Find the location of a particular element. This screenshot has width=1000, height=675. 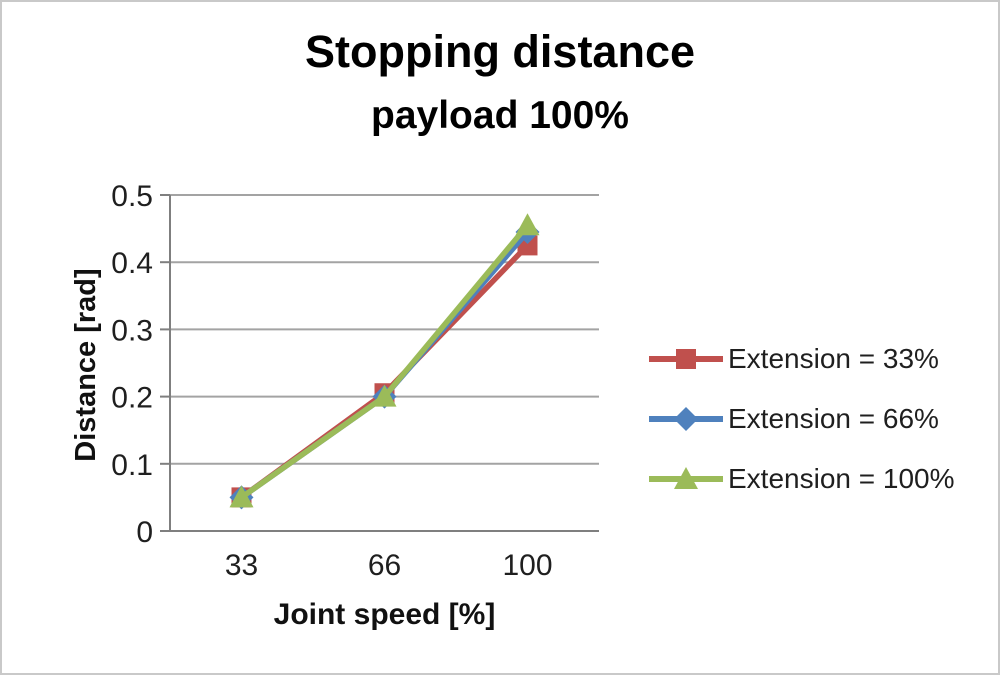

legend-item-extension-33: Extension = 33% is located at coordinates (801, 359).